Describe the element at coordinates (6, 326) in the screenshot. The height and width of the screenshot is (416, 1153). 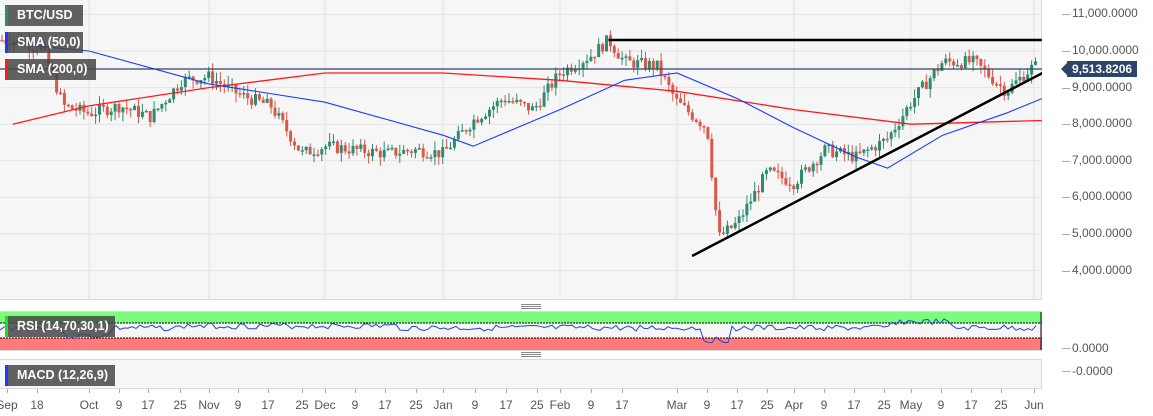
I see `rsi-color-marker` at that location.